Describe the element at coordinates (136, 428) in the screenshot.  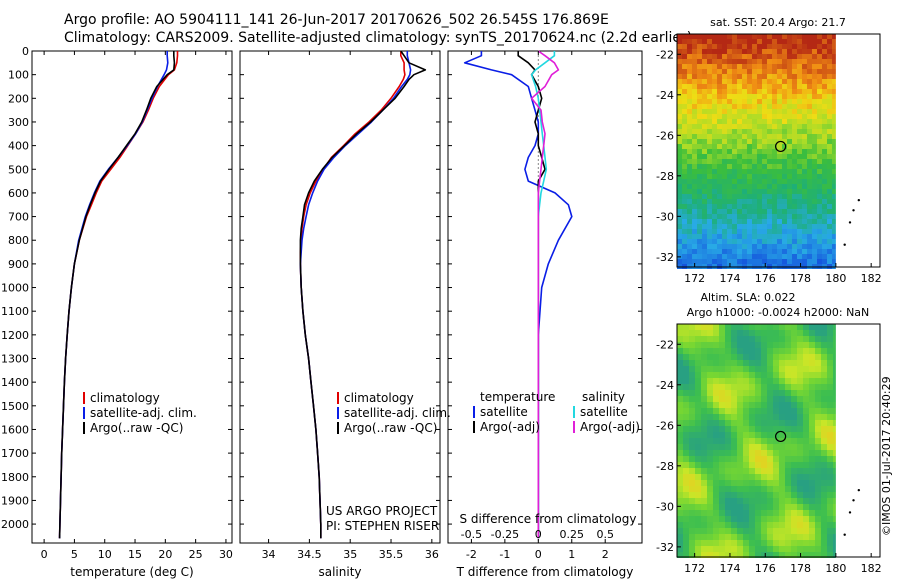
I see `temperature-legend-item: Argo(..raw -QC)` at that location.